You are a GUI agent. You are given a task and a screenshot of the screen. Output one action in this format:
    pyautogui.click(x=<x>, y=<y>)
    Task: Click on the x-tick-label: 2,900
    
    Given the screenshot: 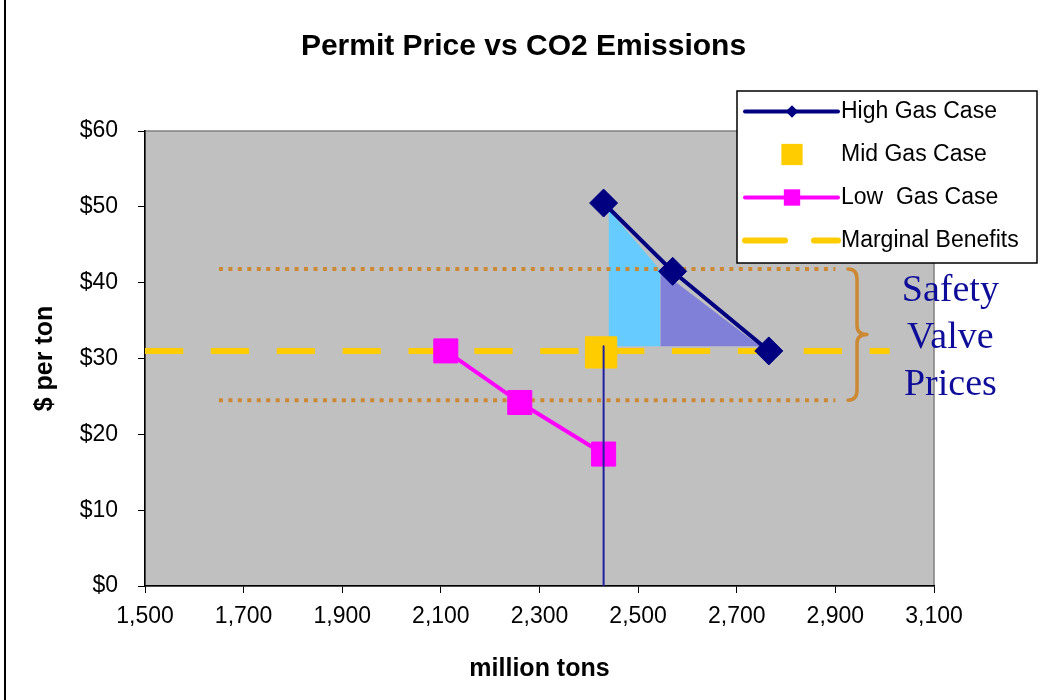 What is the action you would take?
    pyautogui.click(x=835, y=615)
    